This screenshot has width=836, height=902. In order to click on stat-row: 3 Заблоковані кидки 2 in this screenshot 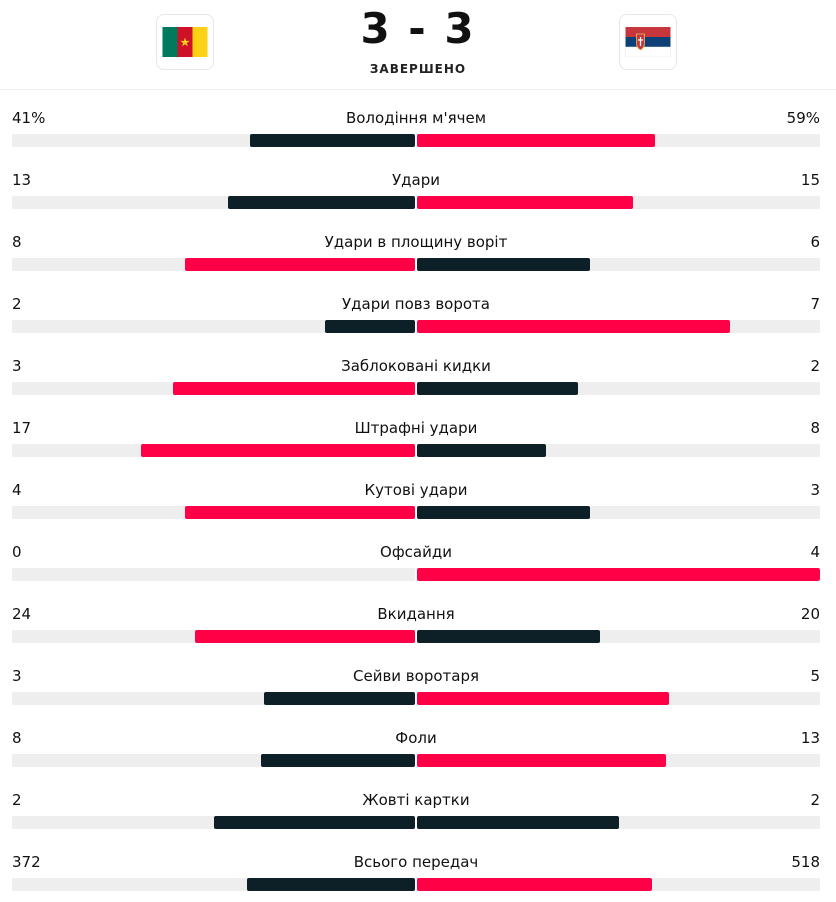, I will do `click(416, 384)`.